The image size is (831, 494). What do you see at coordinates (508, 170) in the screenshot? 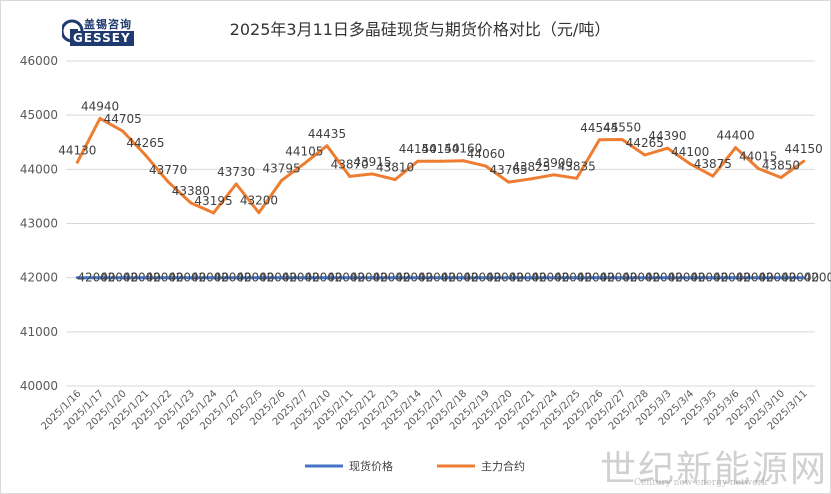
I see `data-label: 43765` at bounding box center [508, 170].